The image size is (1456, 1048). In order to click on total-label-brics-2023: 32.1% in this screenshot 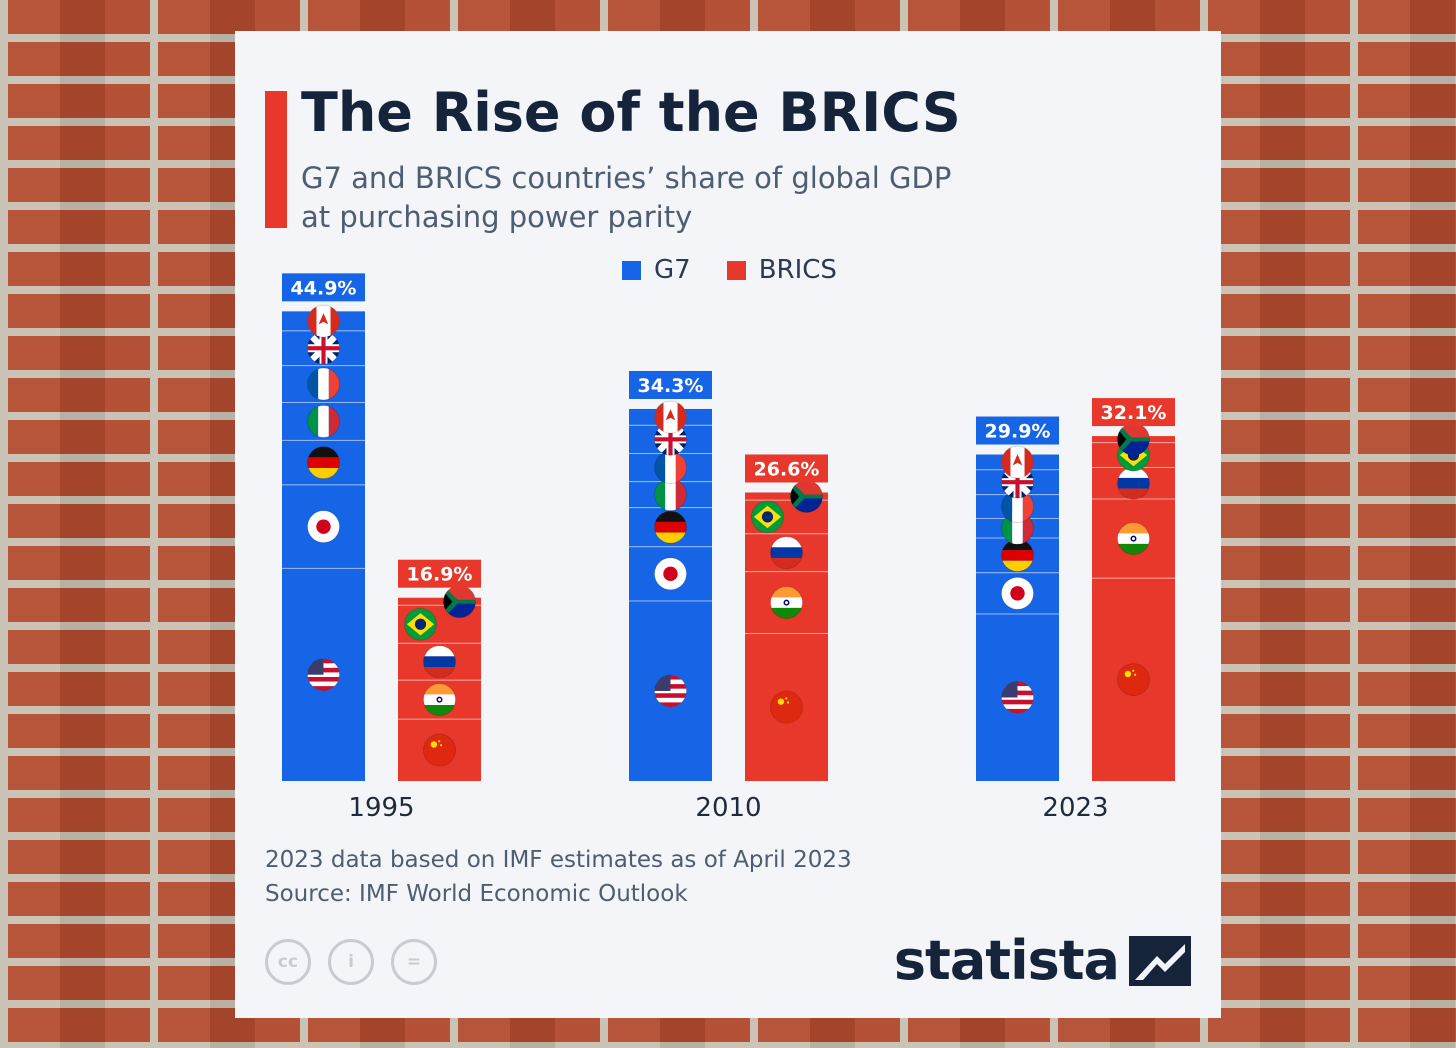, I will do `click(1134, 413)`.